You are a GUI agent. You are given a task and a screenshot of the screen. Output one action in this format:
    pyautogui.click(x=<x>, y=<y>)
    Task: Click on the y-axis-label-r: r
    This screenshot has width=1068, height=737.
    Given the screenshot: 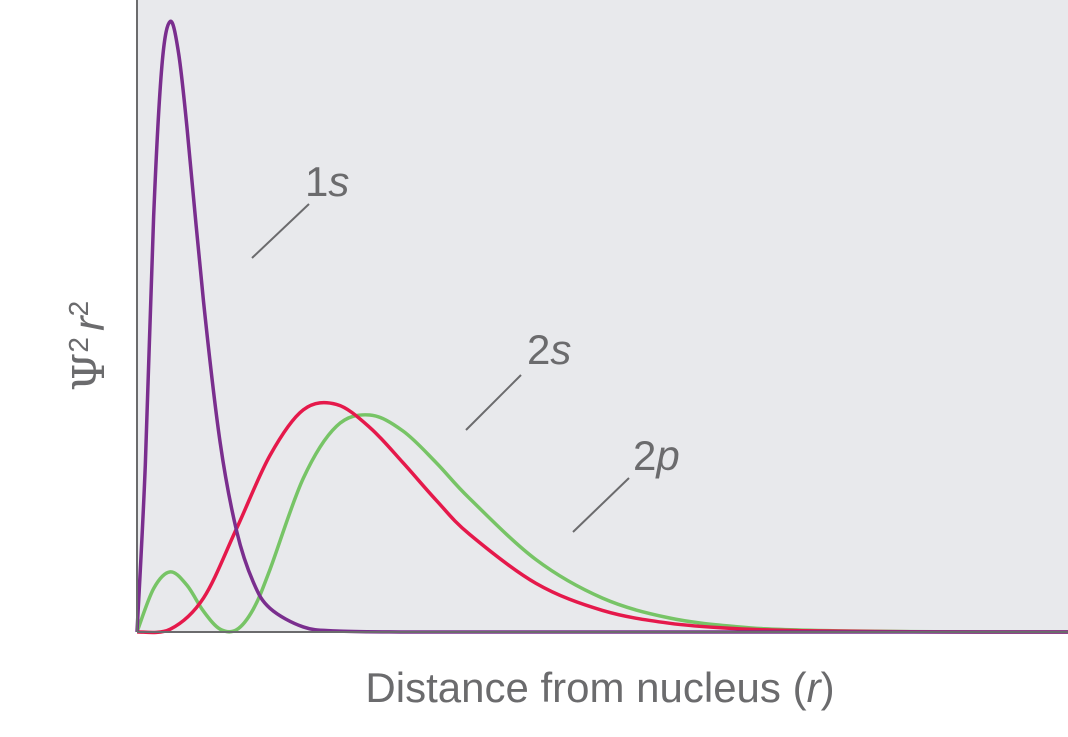 What is the action you would take?
    pyautogui.click(x=89, y=322)
    